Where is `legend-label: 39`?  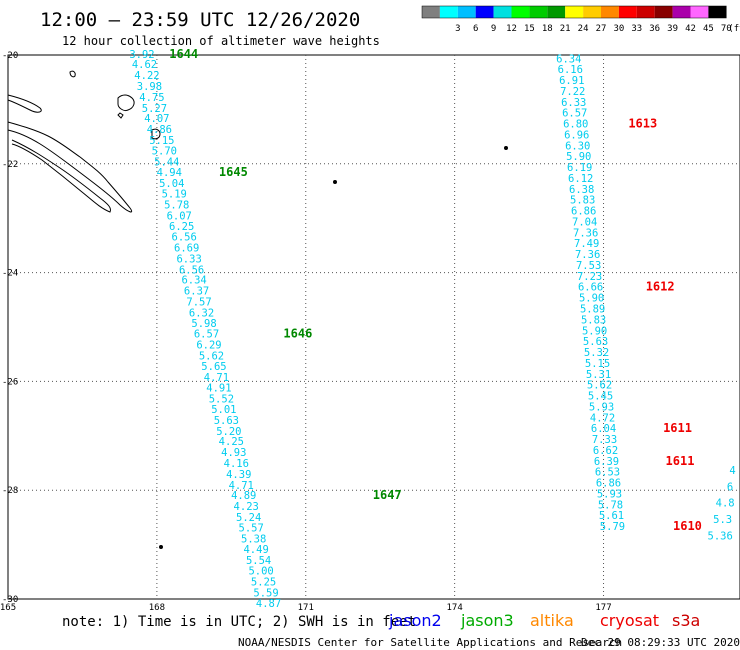 legend-label: 39 is located at coordinates (672, 29).